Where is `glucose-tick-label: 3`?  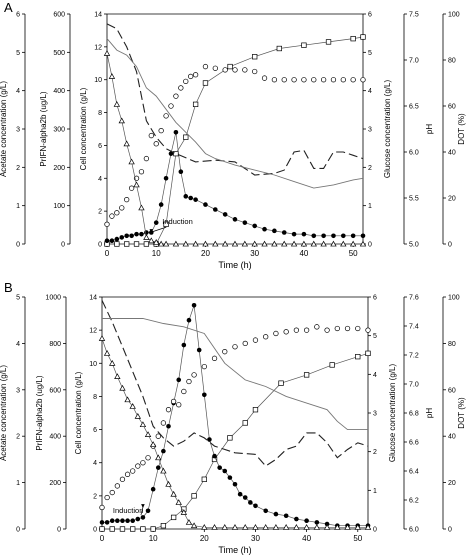 glucose-tick-label: 3 is located at coordinates (375, 414).